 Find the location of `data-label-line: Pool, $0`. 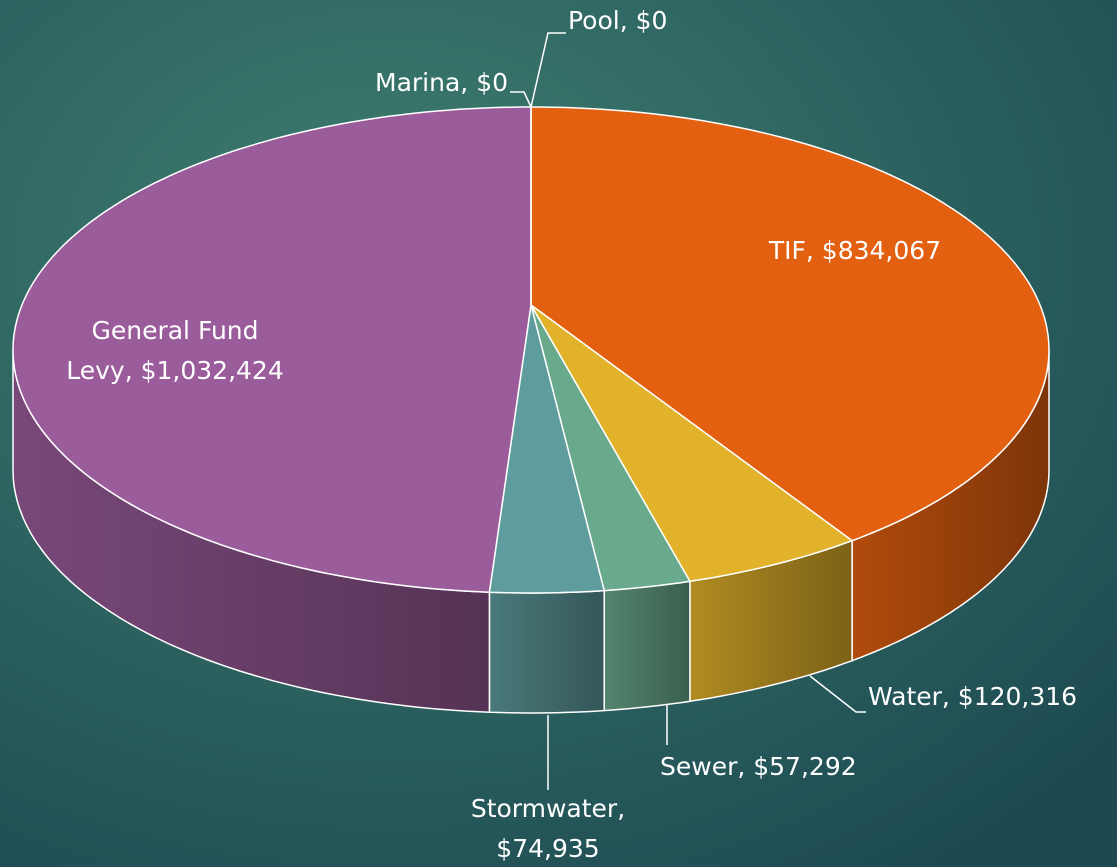

data-label-line: Pool, $0 is located at coordinates (617, 20).